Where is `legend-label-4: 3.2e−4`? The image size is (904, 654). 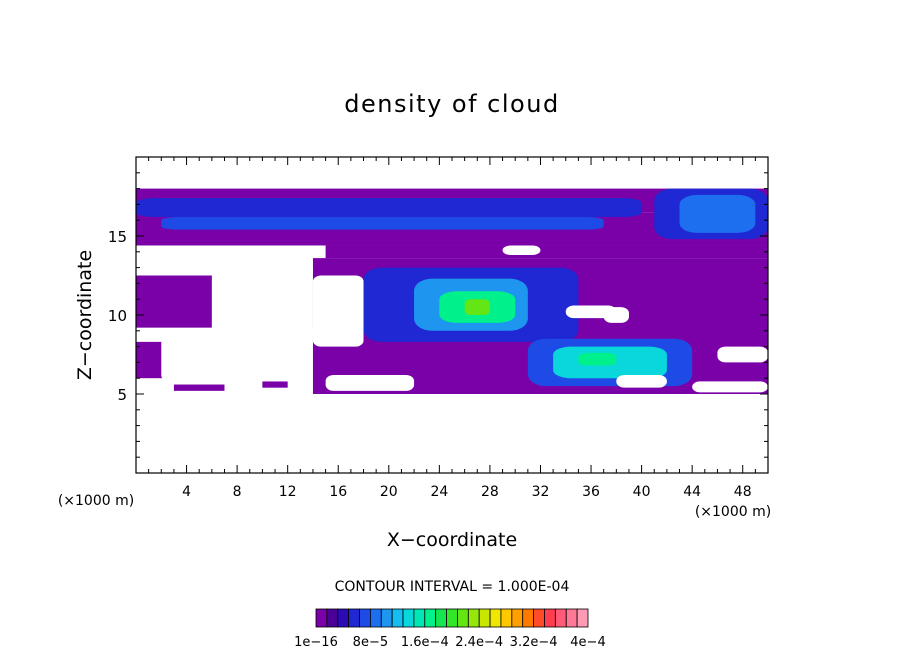
legend-label-4: 3.2e−4 is located at coordinates (534, 642).